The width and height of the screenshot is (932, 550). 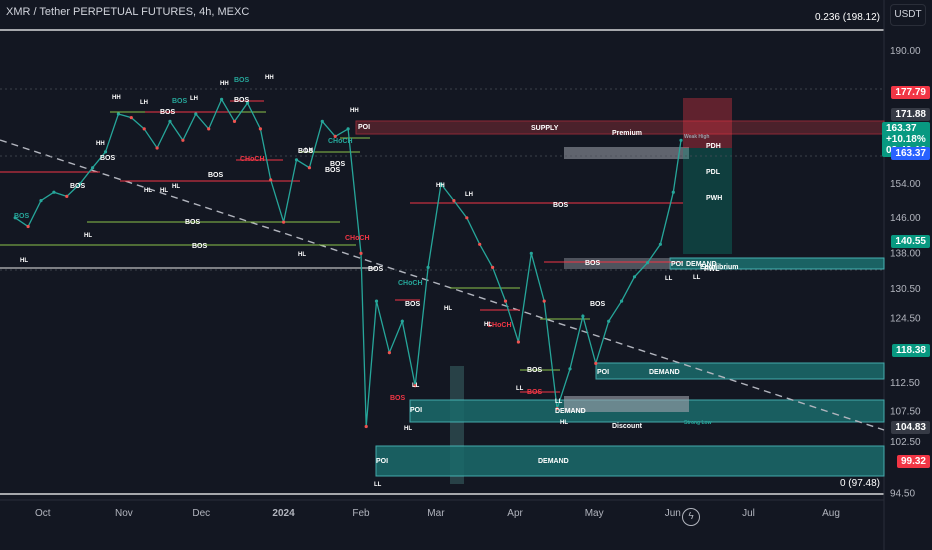 I want to click on symbol-title: XMR / Tether PERPETUAL FUTURES, 4h, MEXC, so click(x=128, y=12).